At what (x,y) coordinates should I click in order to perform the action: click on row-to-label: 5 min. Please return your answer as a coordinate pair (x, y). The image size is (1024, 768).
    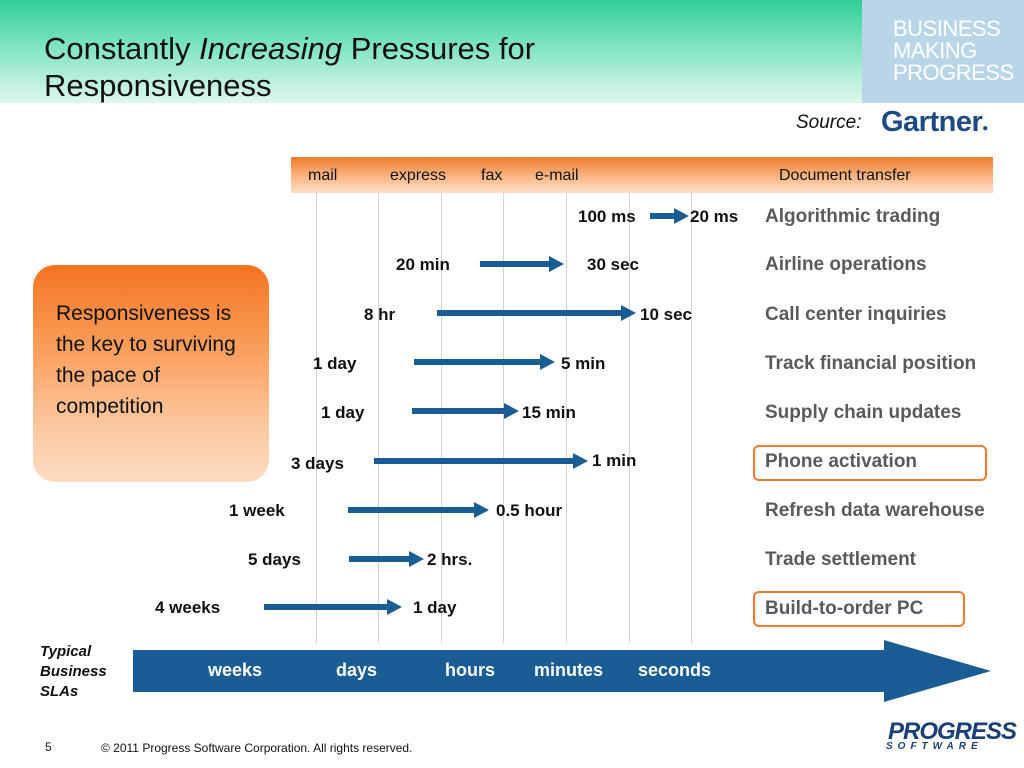
    Looking at the image, I should click on (583, 363).